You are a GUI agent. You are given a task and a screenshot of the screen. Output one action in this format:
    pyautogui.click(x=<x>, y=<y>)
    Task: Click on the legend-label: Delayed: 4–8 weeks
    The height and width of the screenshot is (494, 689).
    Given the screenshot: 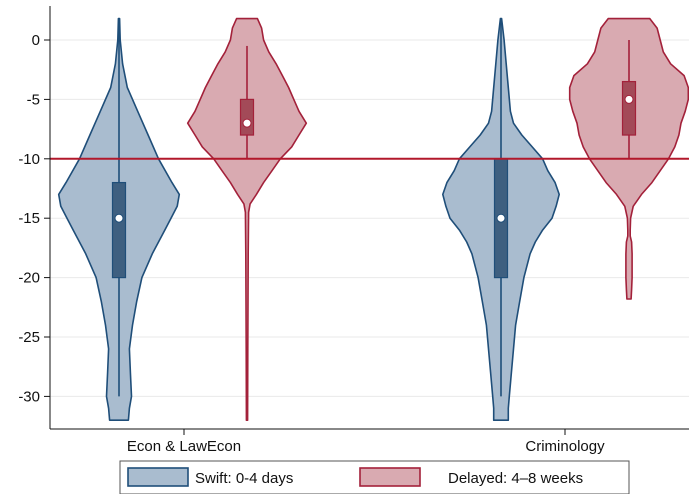 What is the action you would take?
    pyautogui.click(x=515, y=478)
    